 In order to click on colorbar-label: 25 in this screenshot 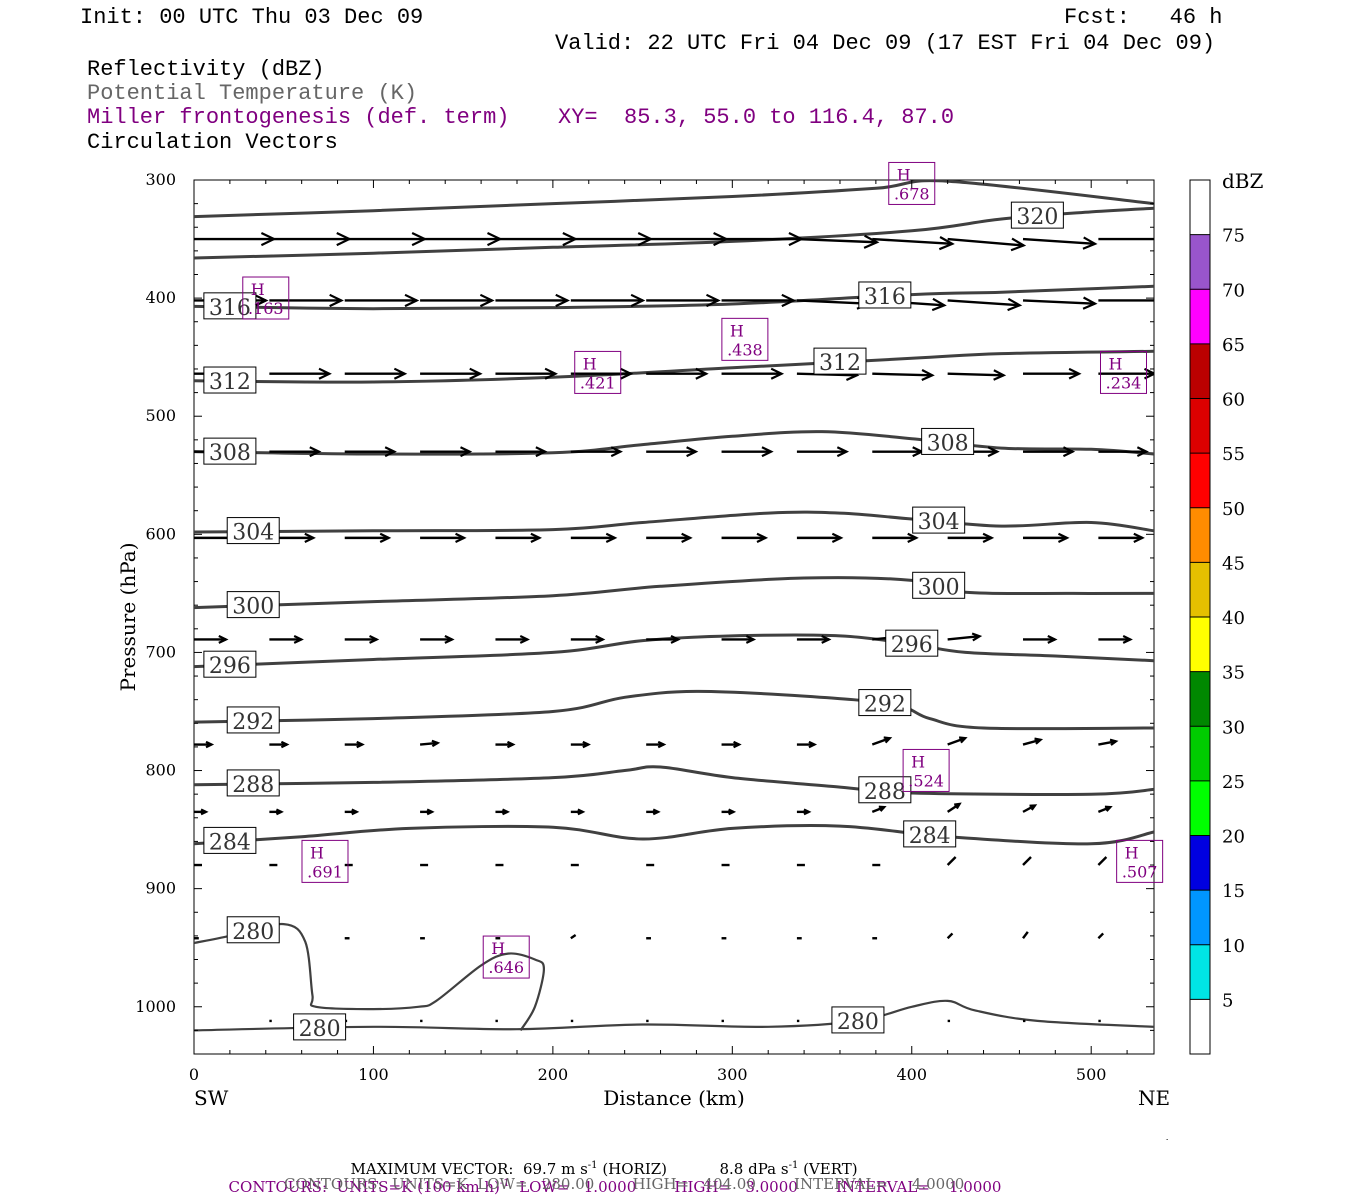, I will do `click(1233, 782)`.